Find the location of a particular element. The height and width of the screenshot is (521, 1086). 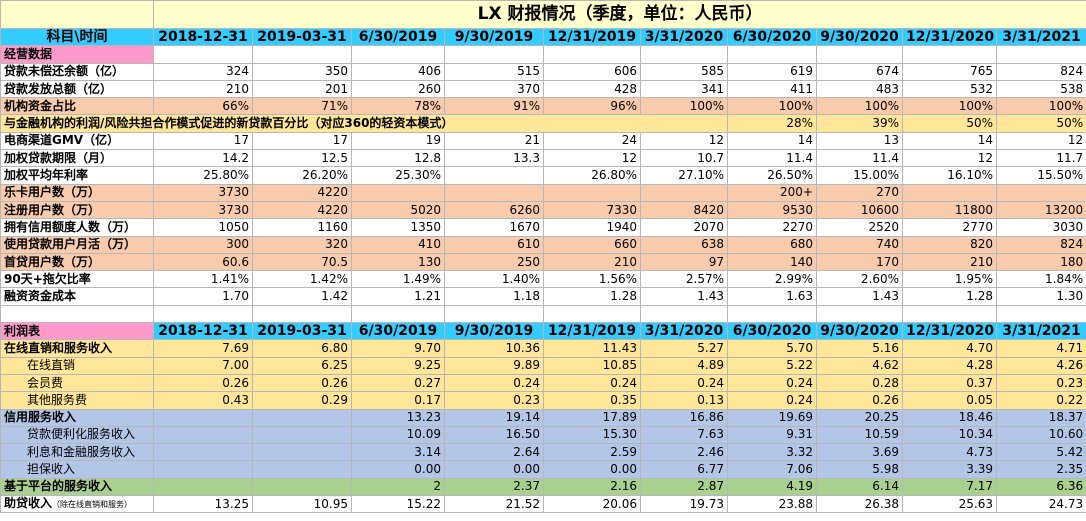

value-cell: 10.85 is located at coordinates (592, 365).